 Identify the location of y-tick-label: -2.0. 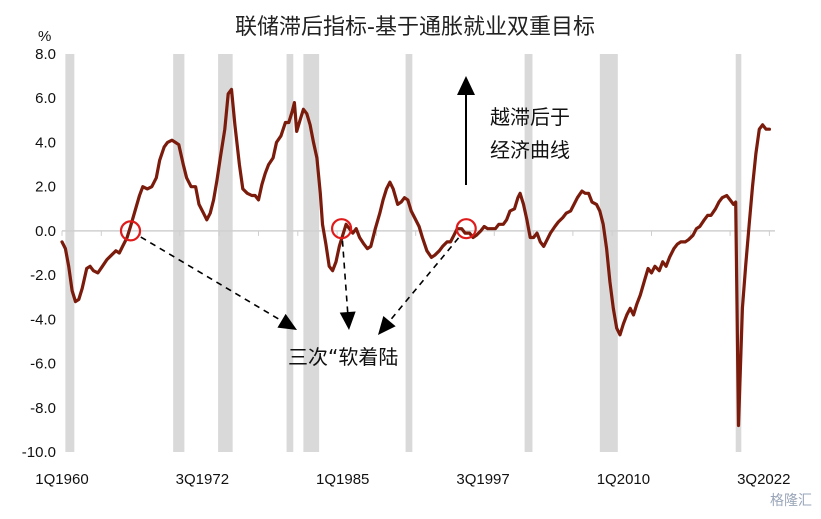
(43, 275).